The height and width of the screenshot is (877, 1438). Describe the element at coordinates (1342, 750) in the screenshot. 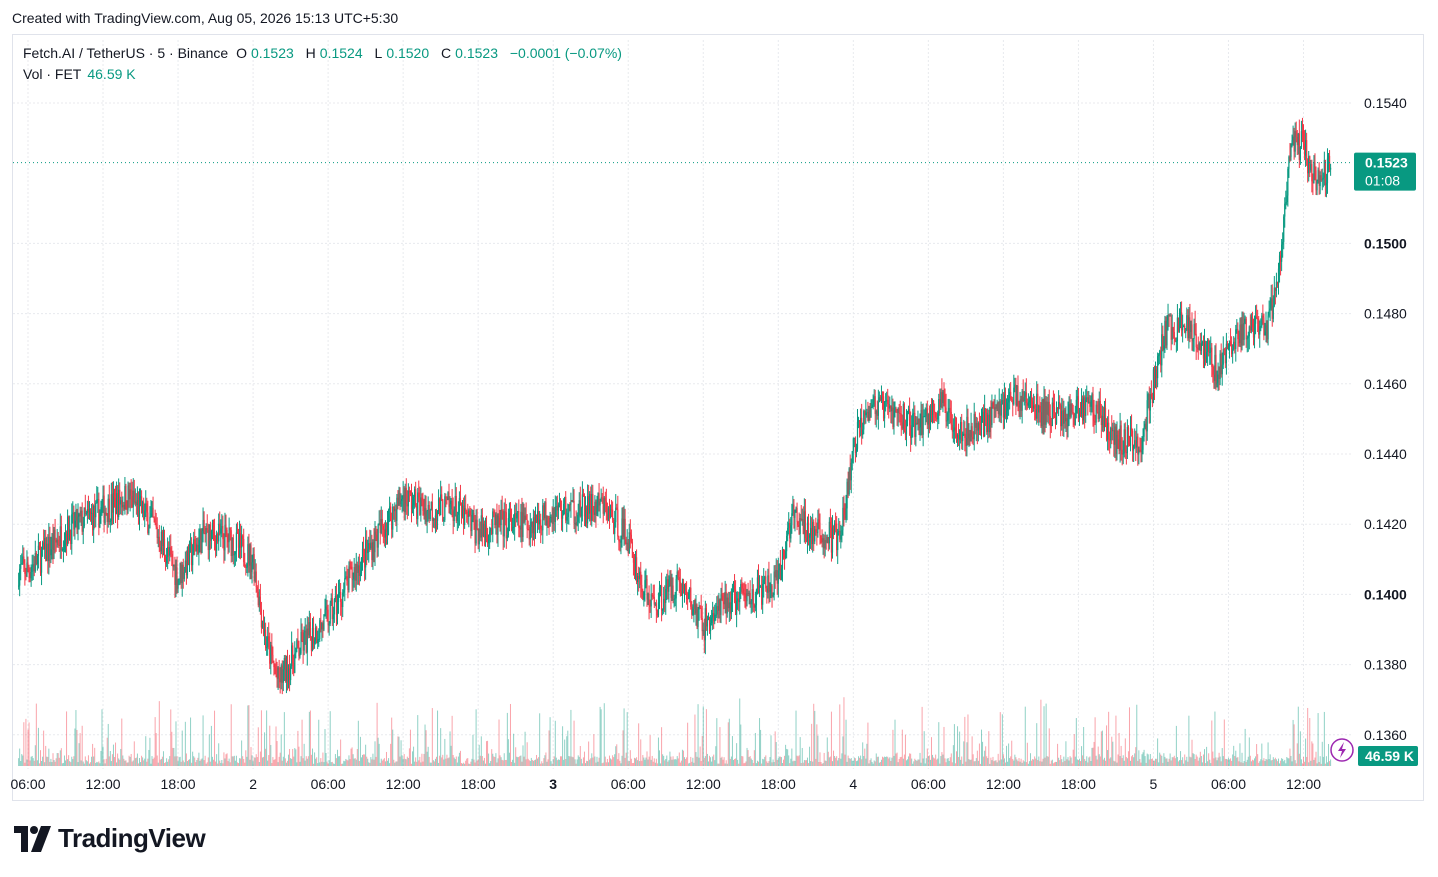

I see `lightning-icon` at that location.